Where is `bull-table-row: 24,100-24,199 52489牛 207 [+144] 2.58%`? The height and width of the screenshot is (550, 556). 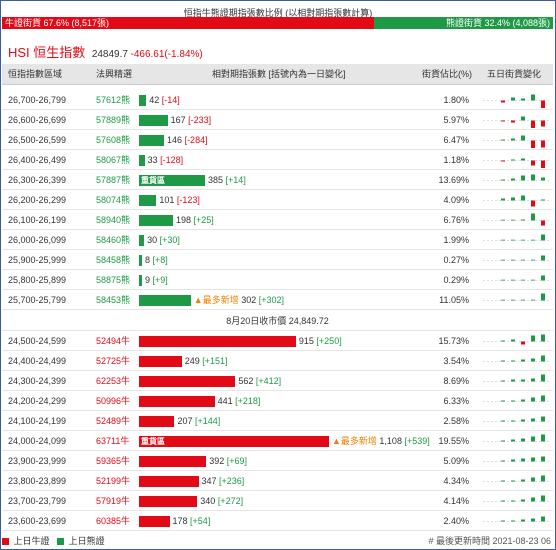 bull-table-row: 24,100-24,199 52489牛 207 [+144] 2.58% is located at coordinates (277, 421).